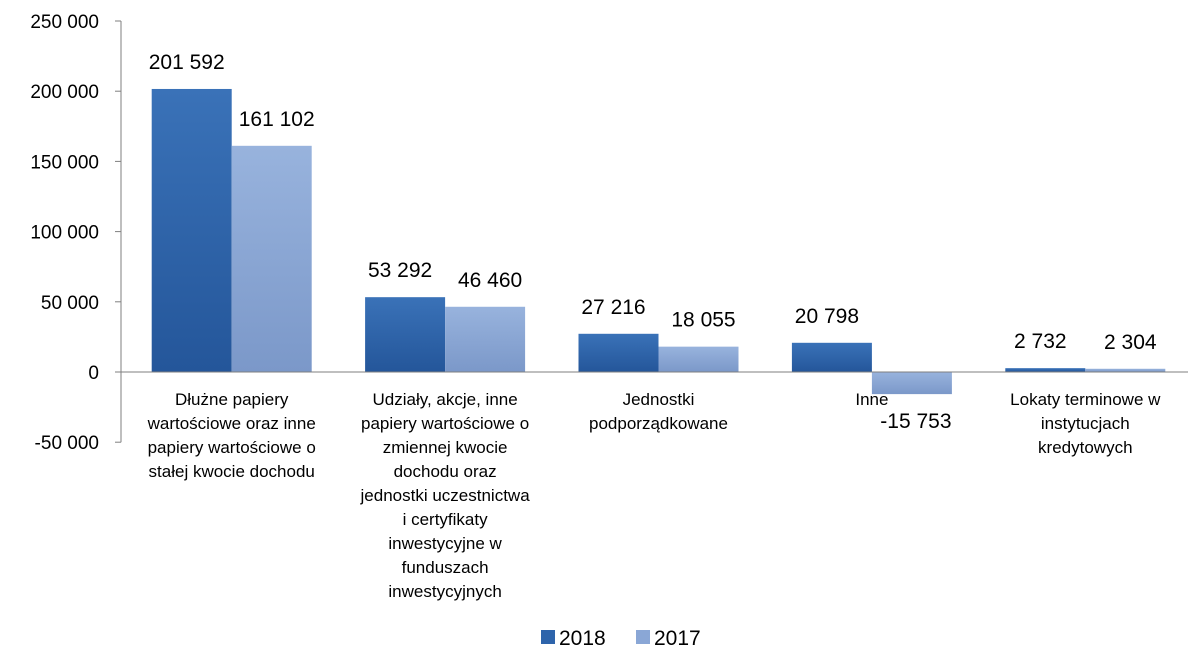 This screenshot has height=652, width=1203. Describe the element at coordinates (1085, 447) in the screenshot. I see `category-label-line: kredytowych` at that location.